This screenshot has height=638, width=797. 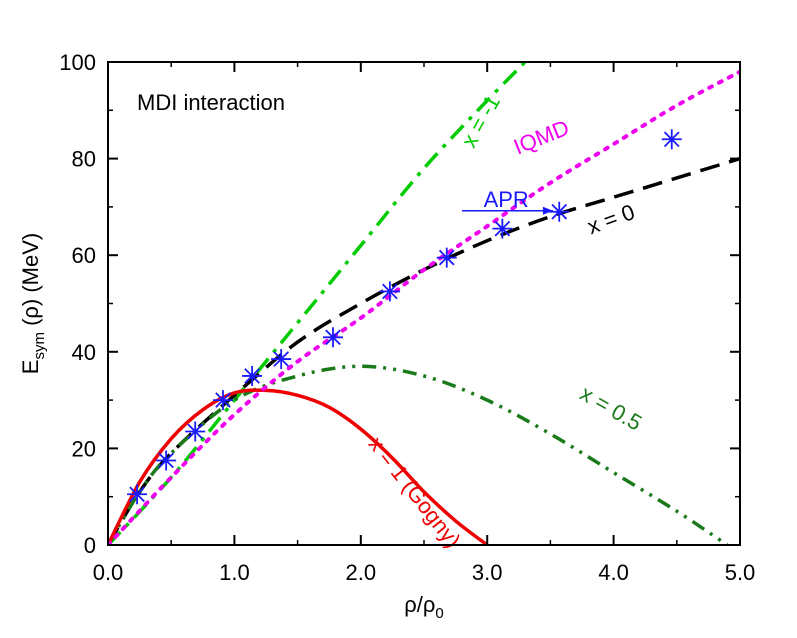 What do you see at coordinates (547, 210) in the screenshot?
I see `apr-arrow-head` at bounding box center [547, 210].